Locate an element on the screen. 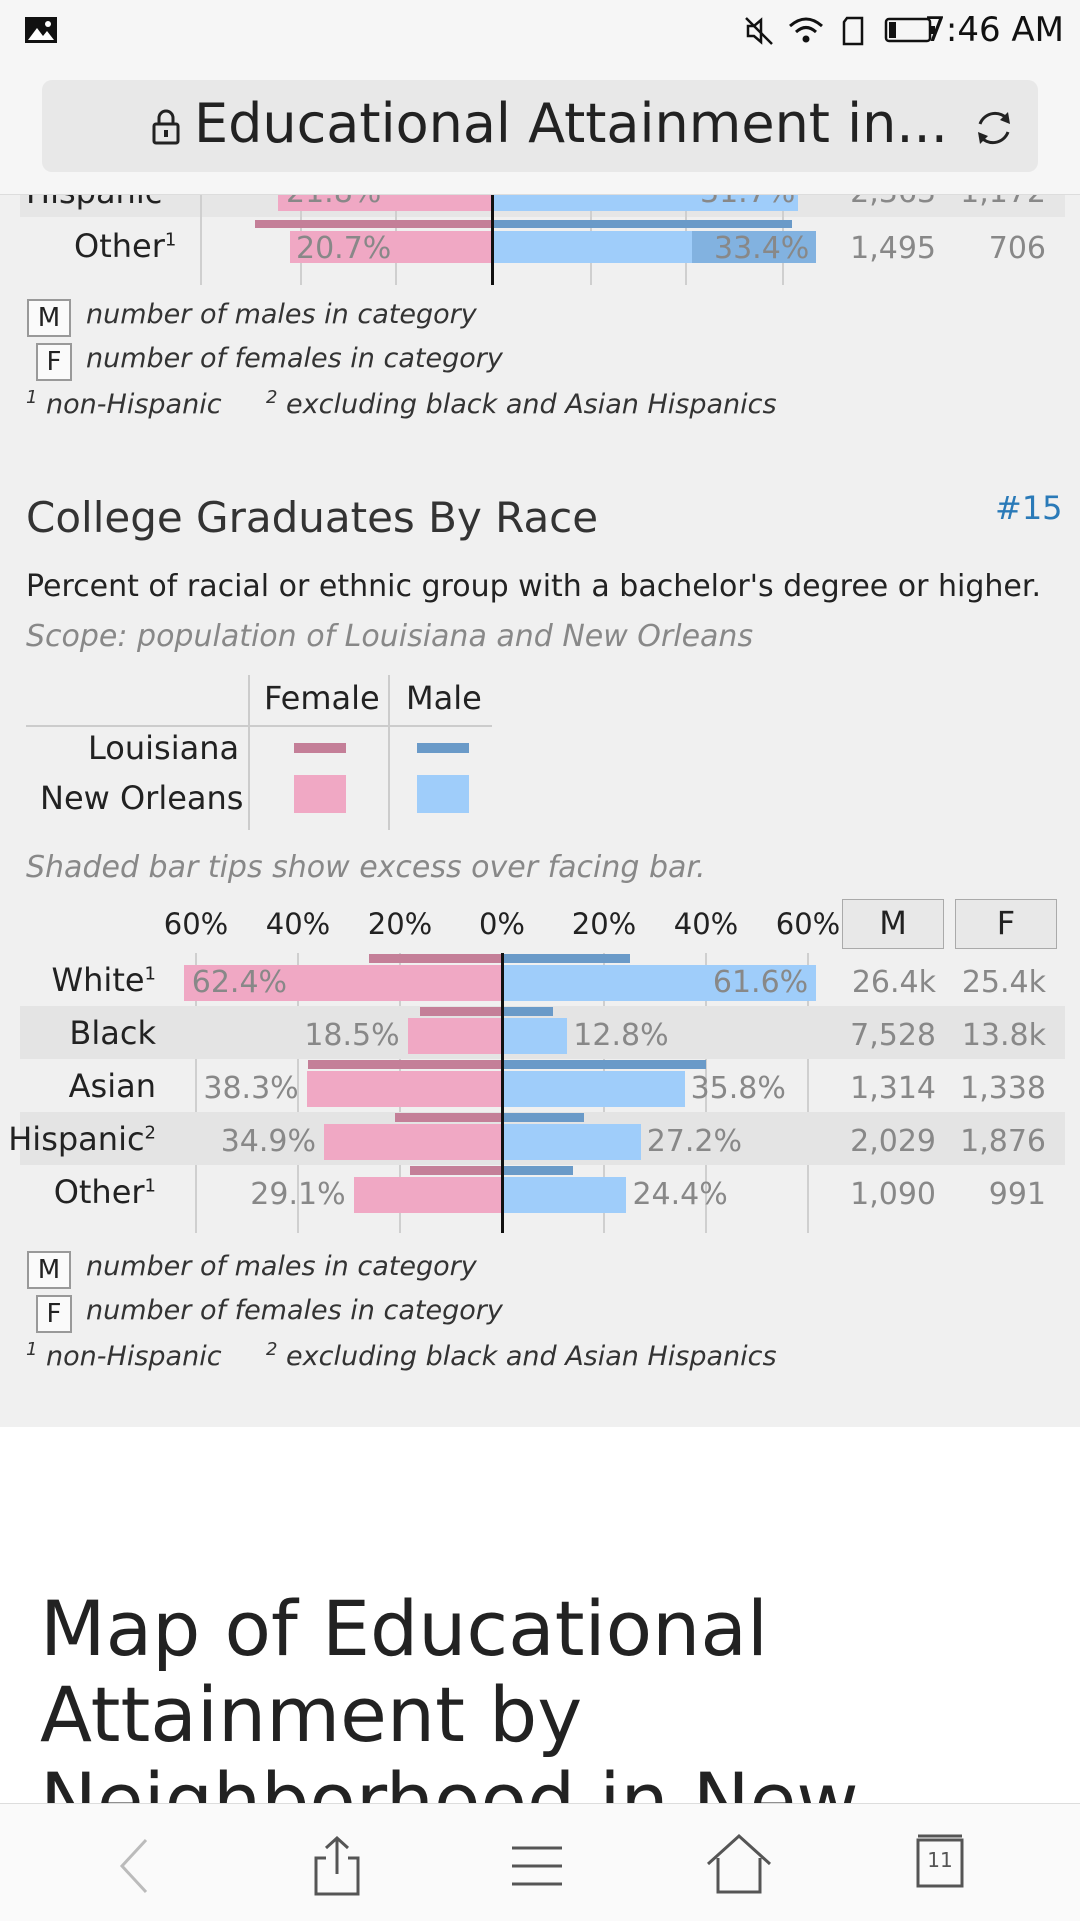 This screenshot has height=1921, width=1080. menu-icon is located at coordinates (537, 1865).